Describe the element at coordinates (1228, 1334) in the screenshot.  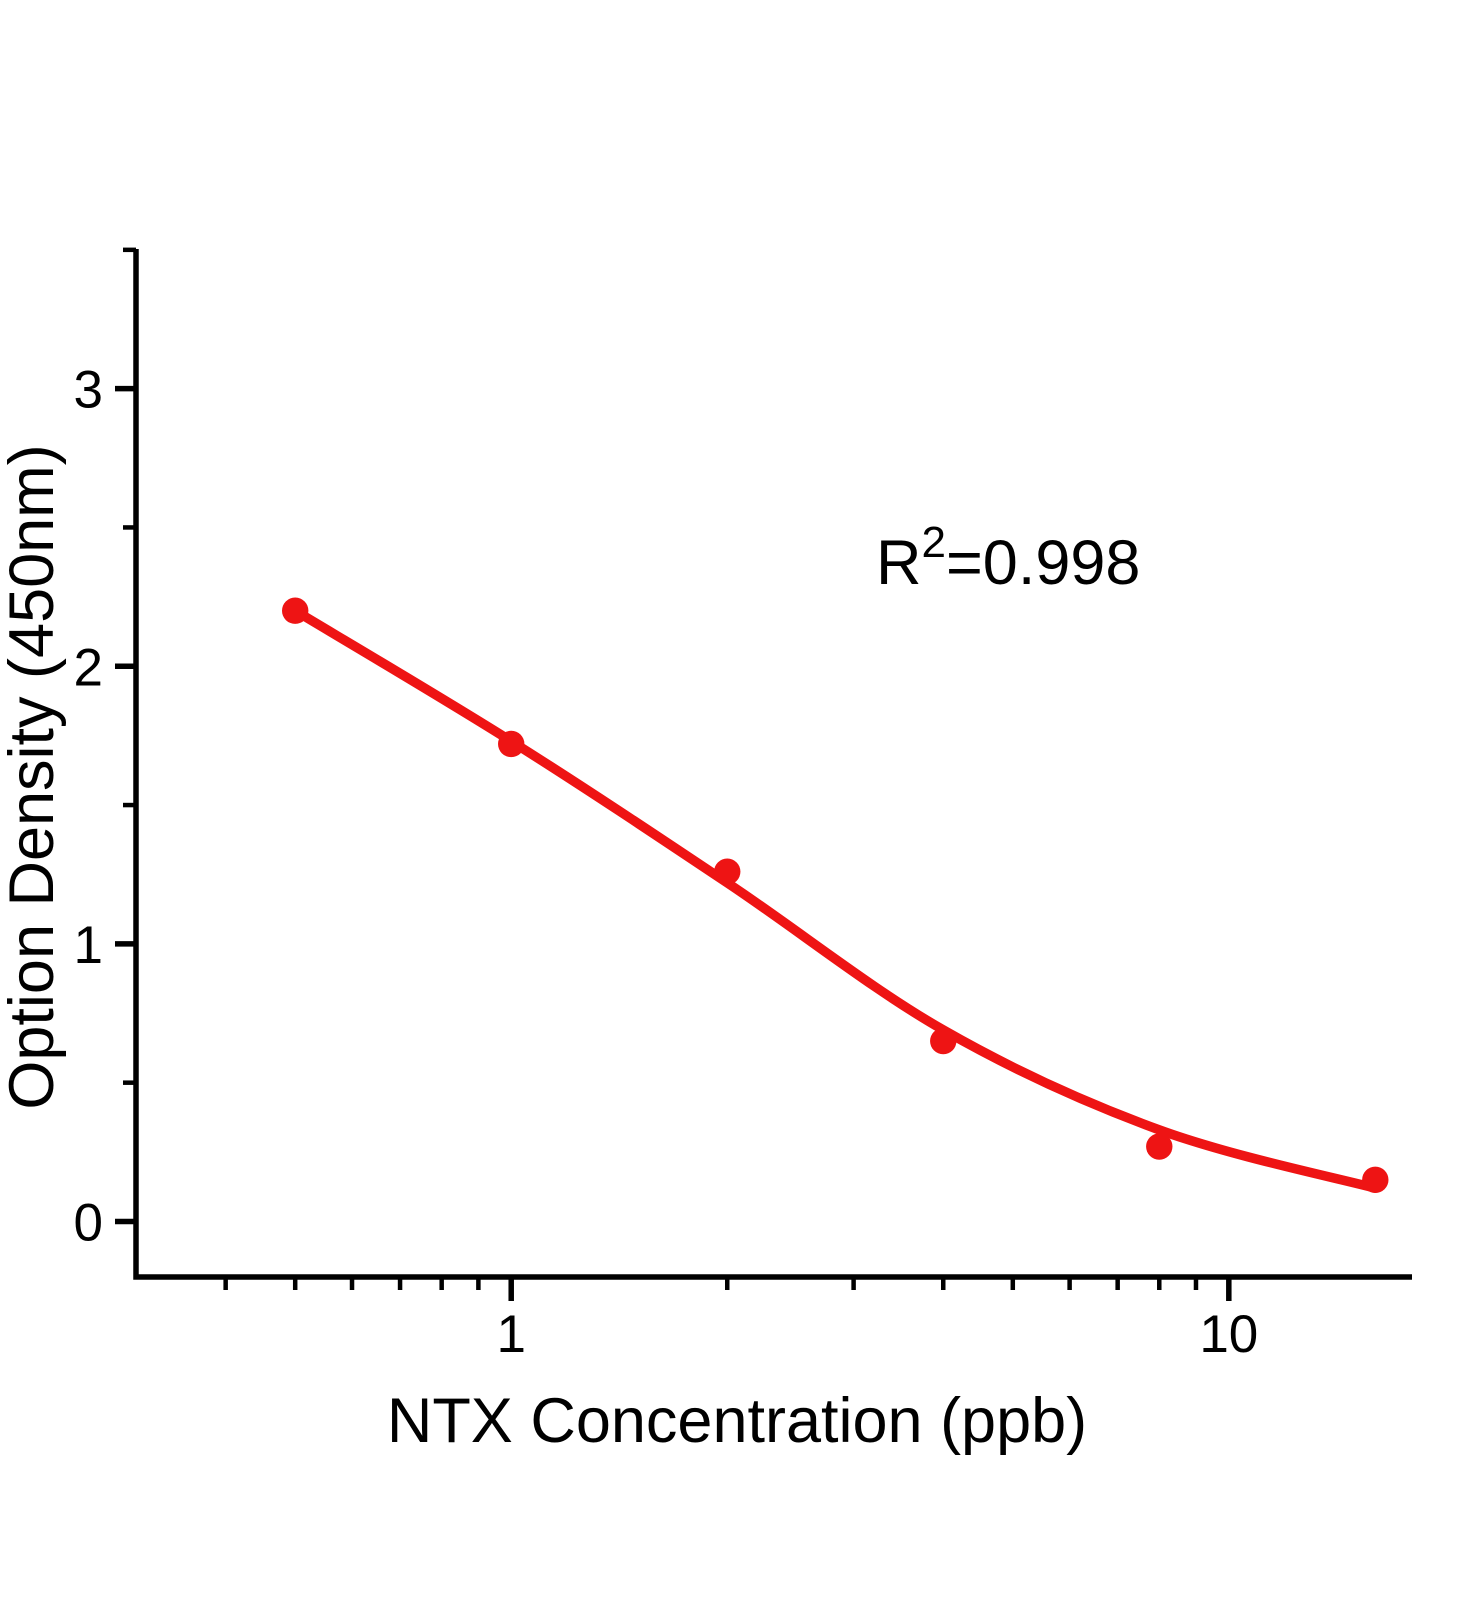
I see `x-tick-label: 10` at that location.